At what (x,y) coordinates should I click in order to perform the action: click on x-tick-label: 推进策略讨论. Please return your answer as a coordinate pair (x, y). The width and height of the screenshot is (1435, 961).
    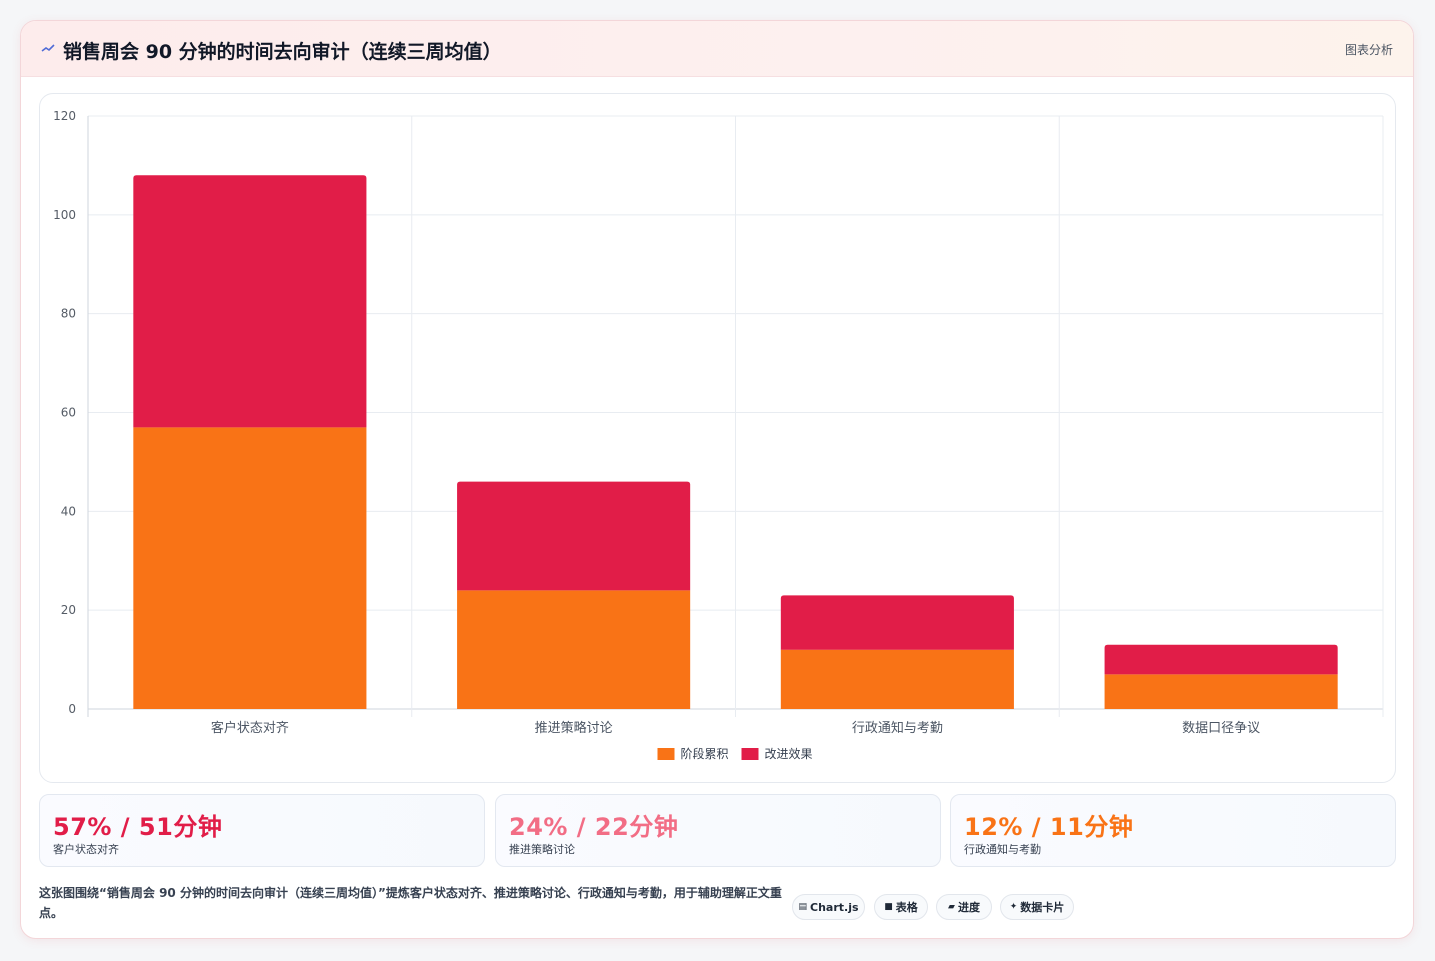
    Looking at the image, I should click on (574, 728).